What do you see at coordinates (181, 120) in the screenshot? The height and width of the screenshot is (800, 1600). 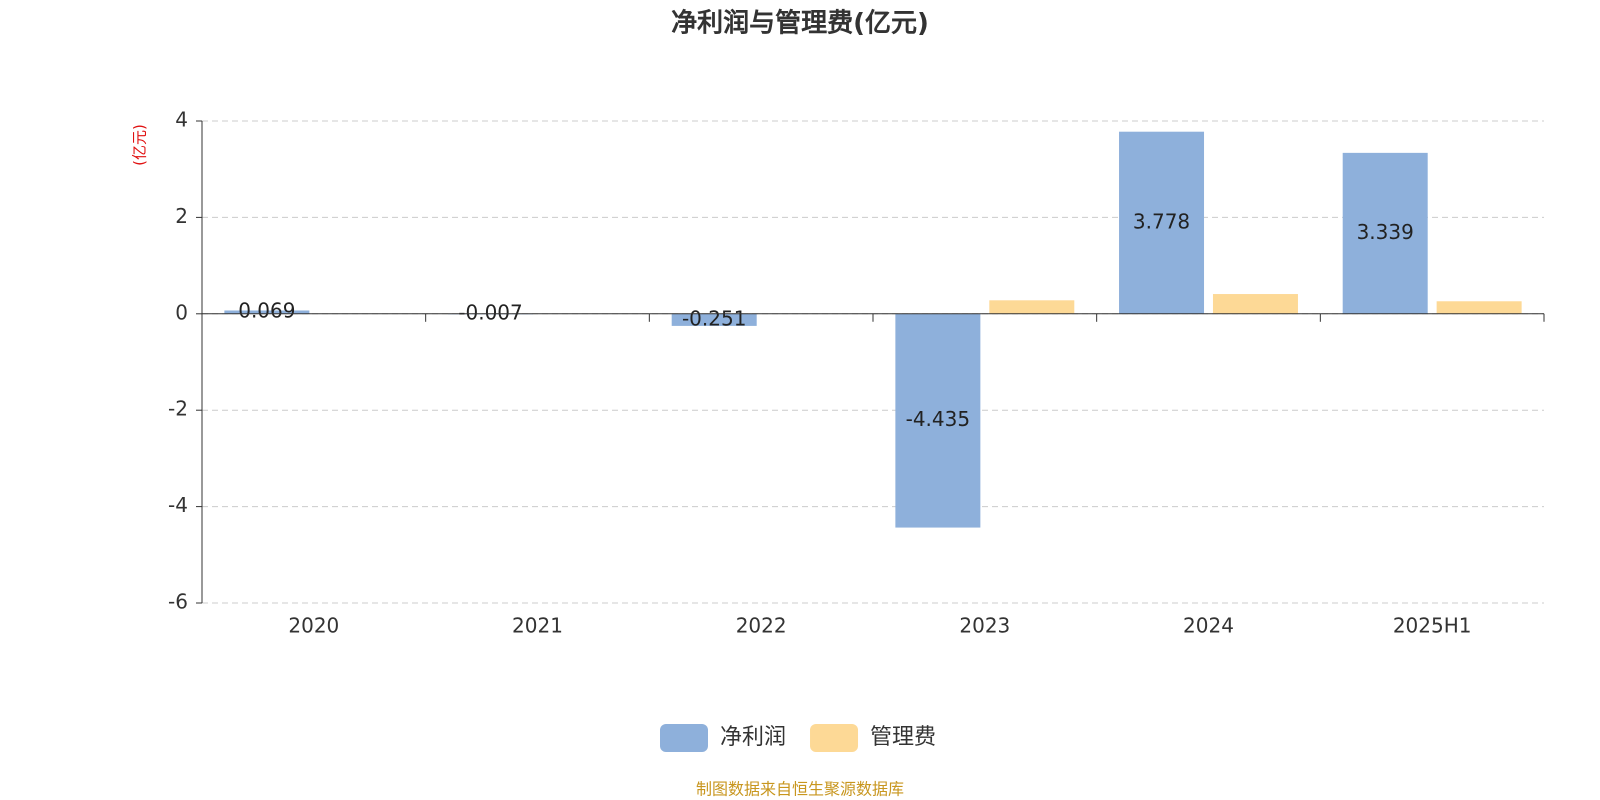 I see `y-tick-label: 4` at bounding box center [181, 120].